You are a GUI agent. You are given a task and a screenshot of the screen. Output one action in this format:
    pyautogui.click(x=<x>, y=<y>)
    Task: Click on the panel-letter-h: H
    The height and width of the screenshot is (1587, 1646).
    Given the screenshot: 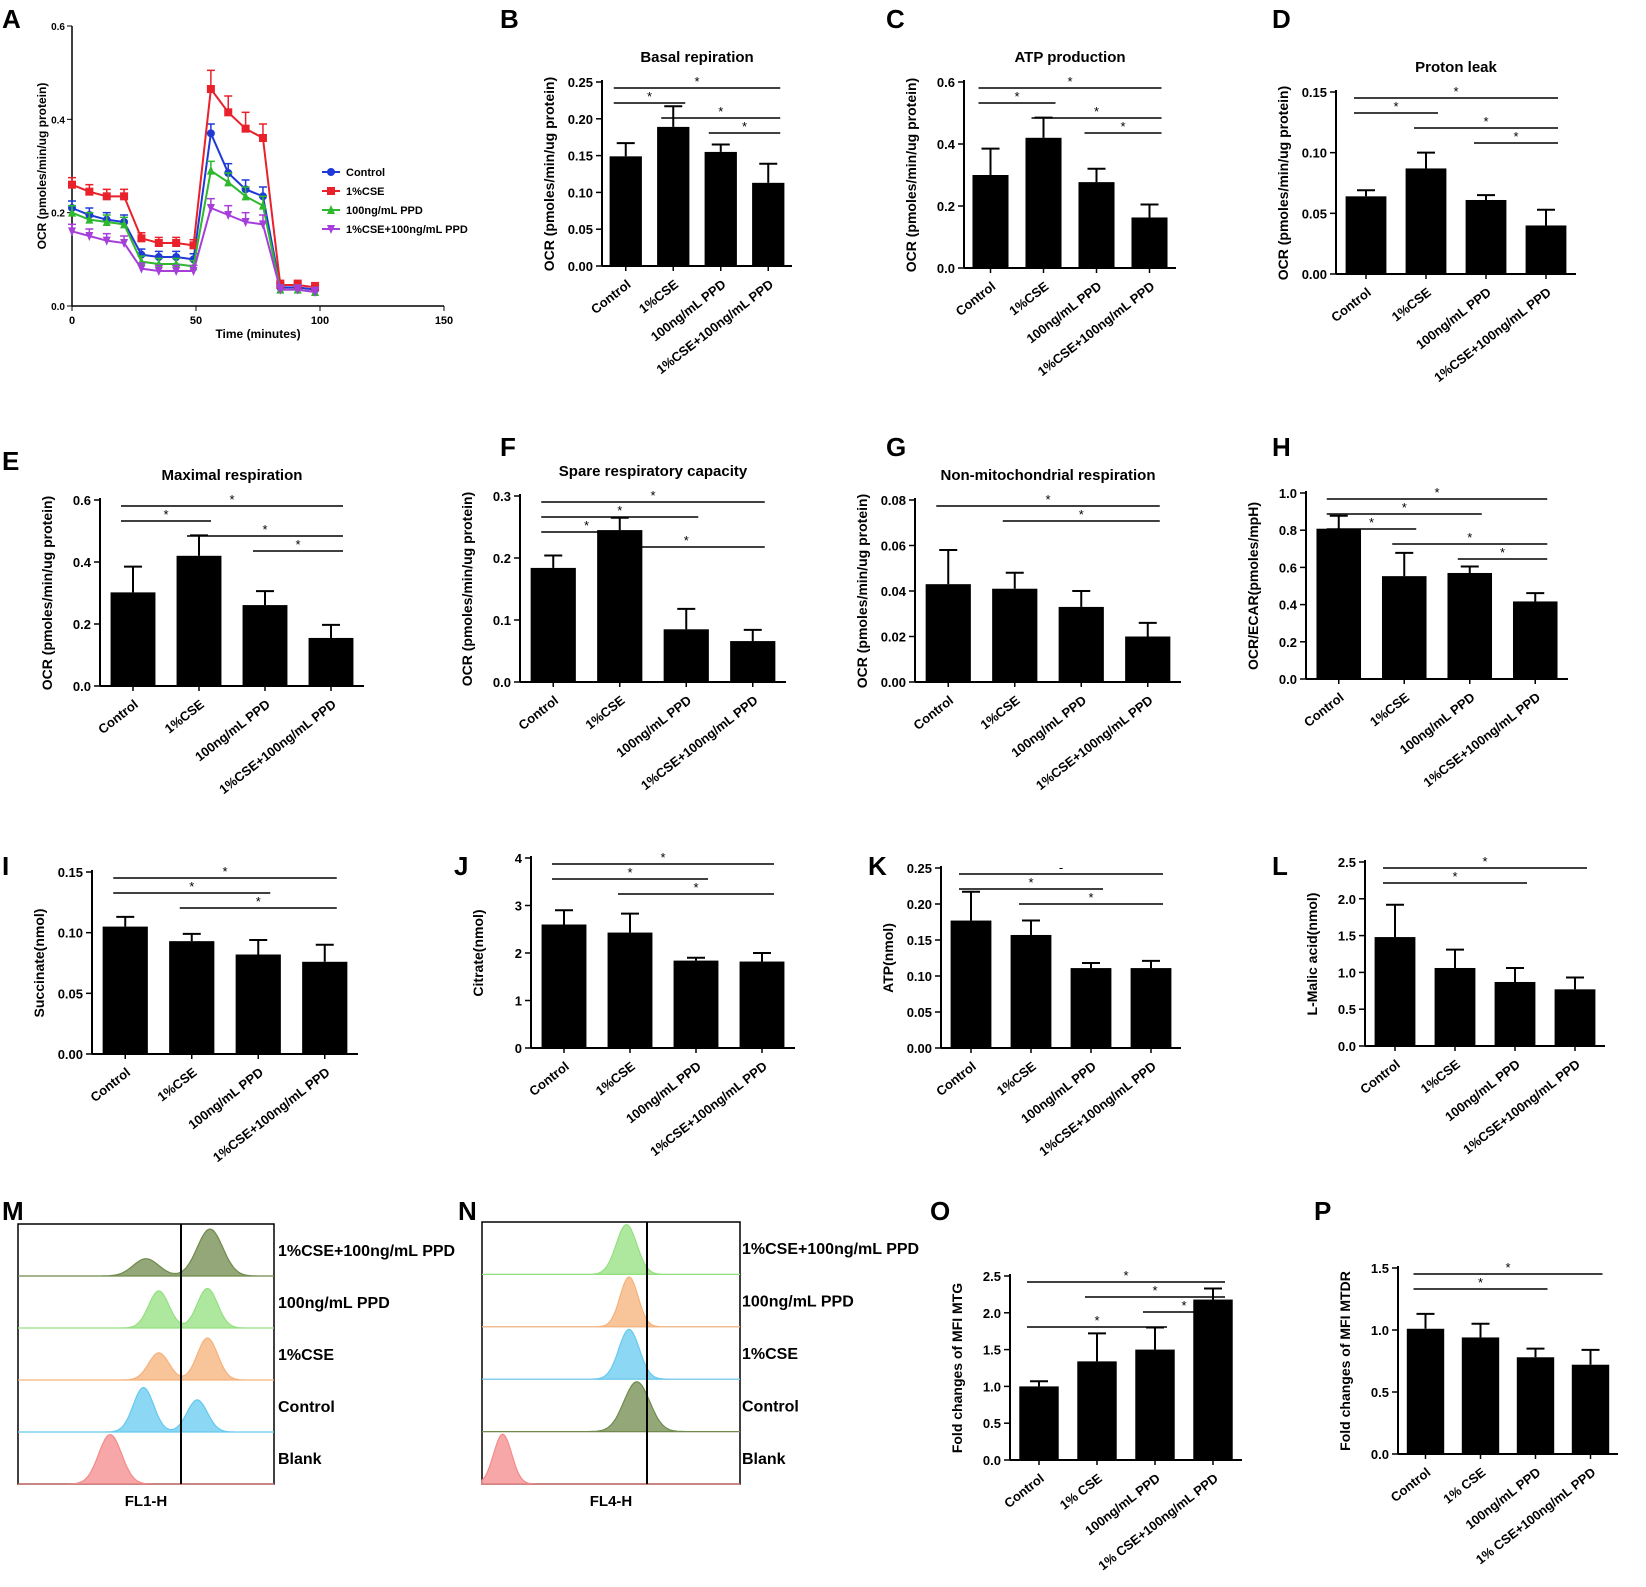 What is the action you would take?
    pyautogui.click(x=1281, y=447)
    